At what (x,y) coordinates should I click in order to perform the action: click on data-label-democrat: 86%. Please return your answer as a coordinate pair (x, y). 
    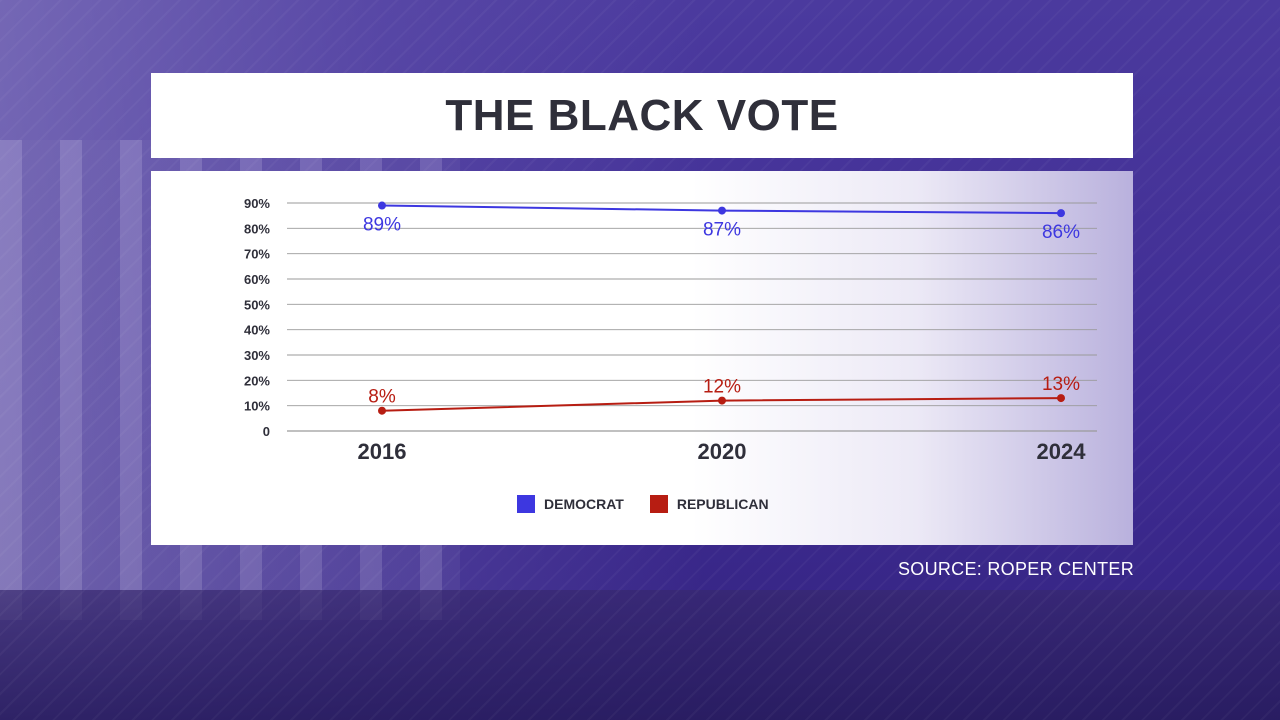
    Looking at the image, I should click on (1061, 232).